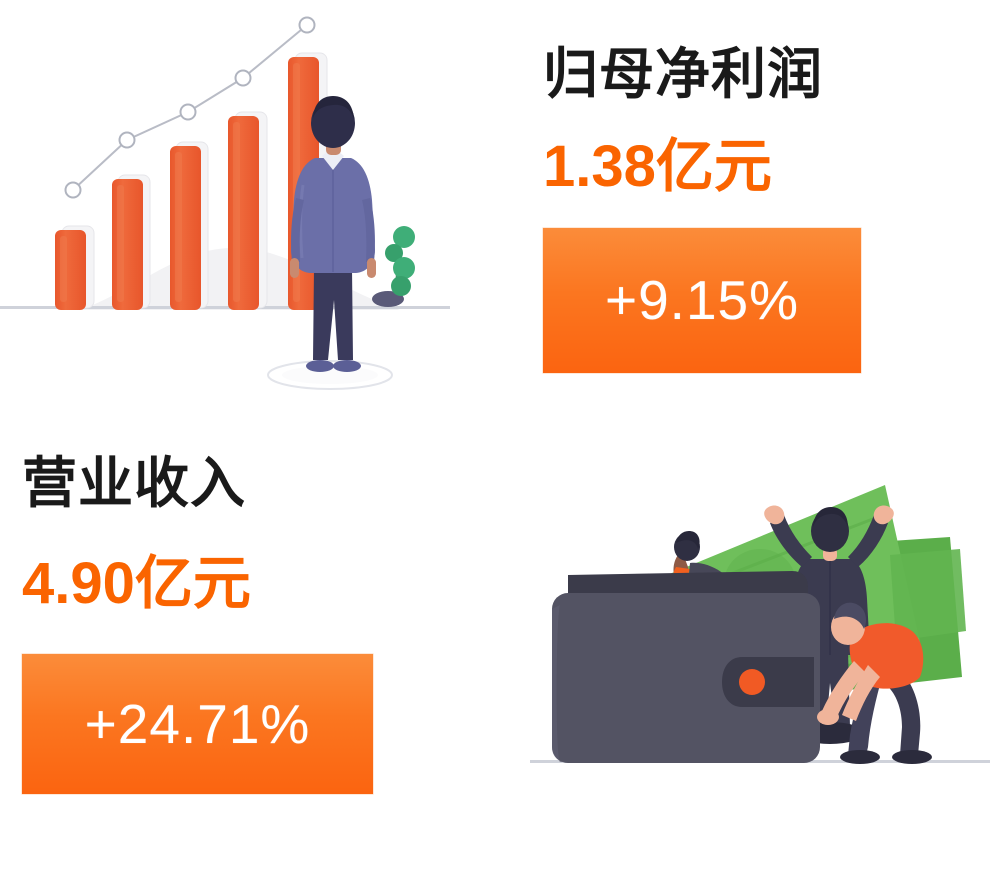 Image resolution: width=1006 pixels, height=891 pixels. What do you see at coordinates (657, 166) in the screenshot?
I see `net-profit-value: 1.38亿元` at bounding box center [657, 166].